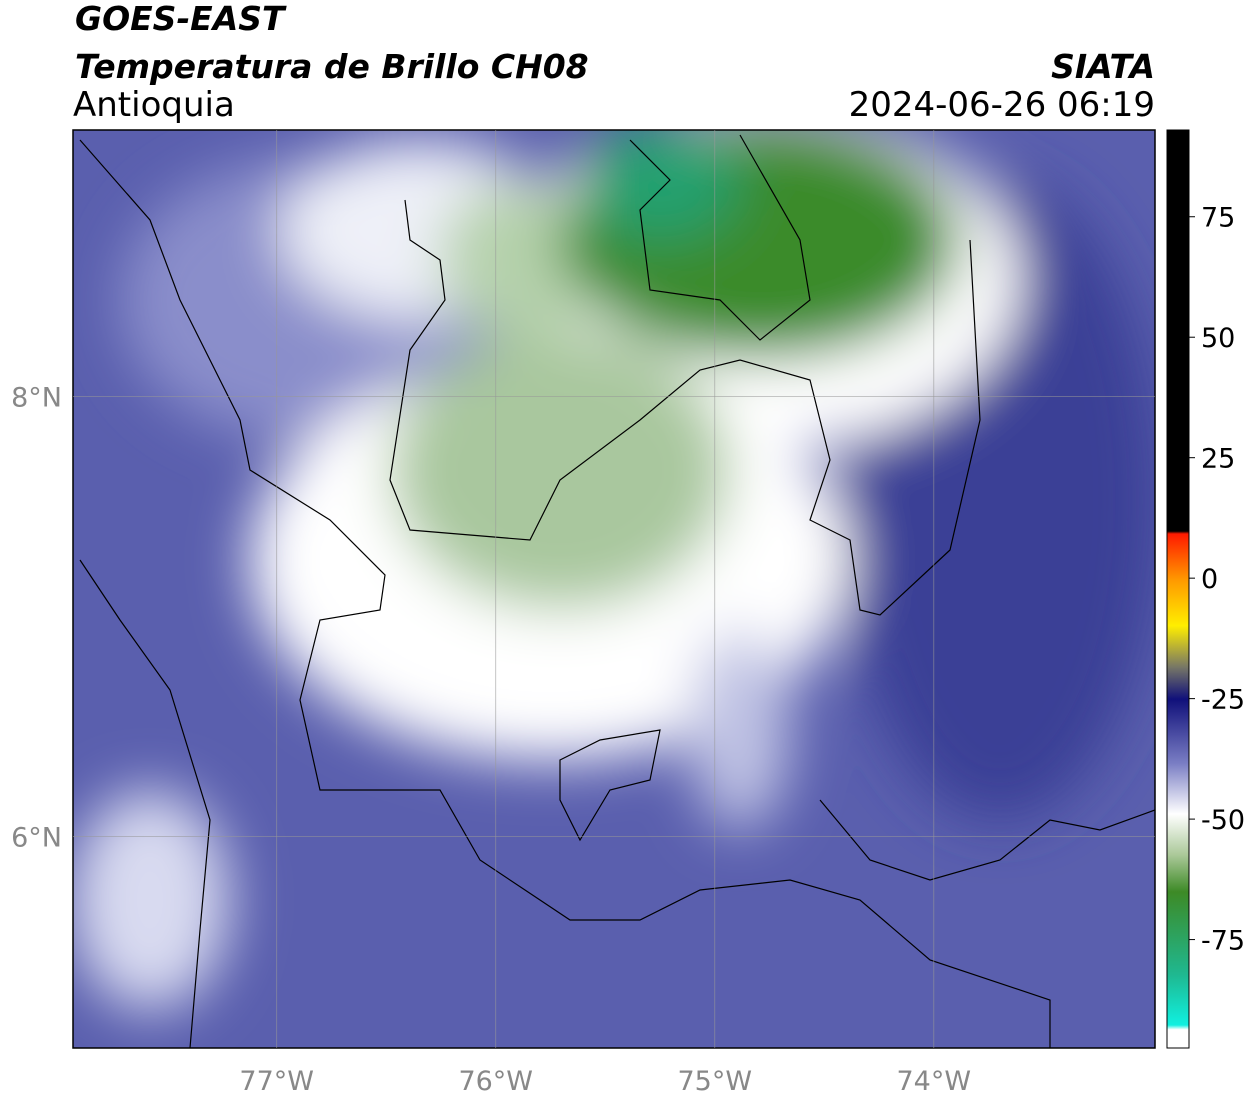  I want to click on colorbar-label: 0, so click(1209, 579).